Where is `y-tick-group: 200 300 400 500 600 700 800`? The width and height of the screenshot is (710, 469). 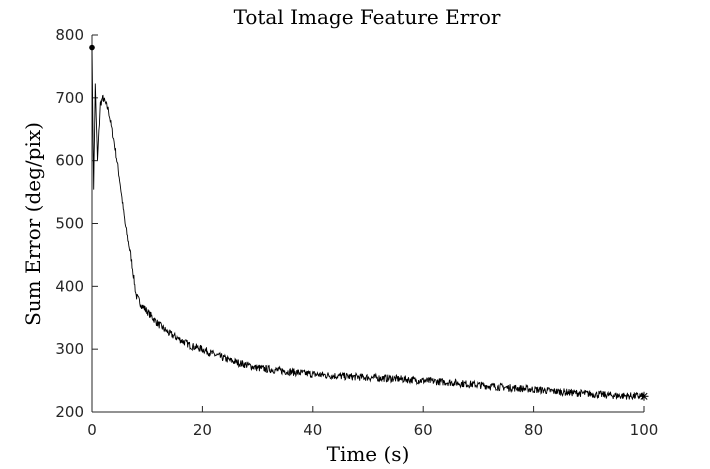 y-tick-group: 200 300 400 500 600 700 800 is located at coordinates (76, 223).